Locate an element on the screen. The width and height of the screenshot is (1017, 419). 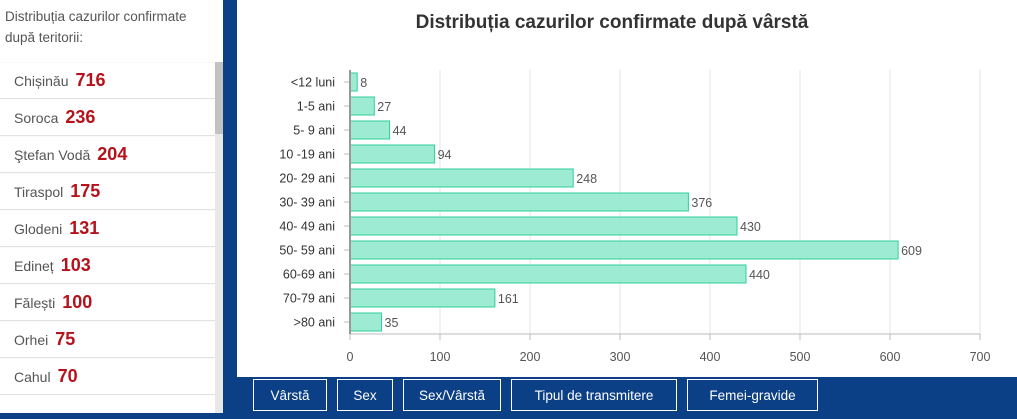
y-tick-label: 5- 9 ani is located at coordinates (314, 131).